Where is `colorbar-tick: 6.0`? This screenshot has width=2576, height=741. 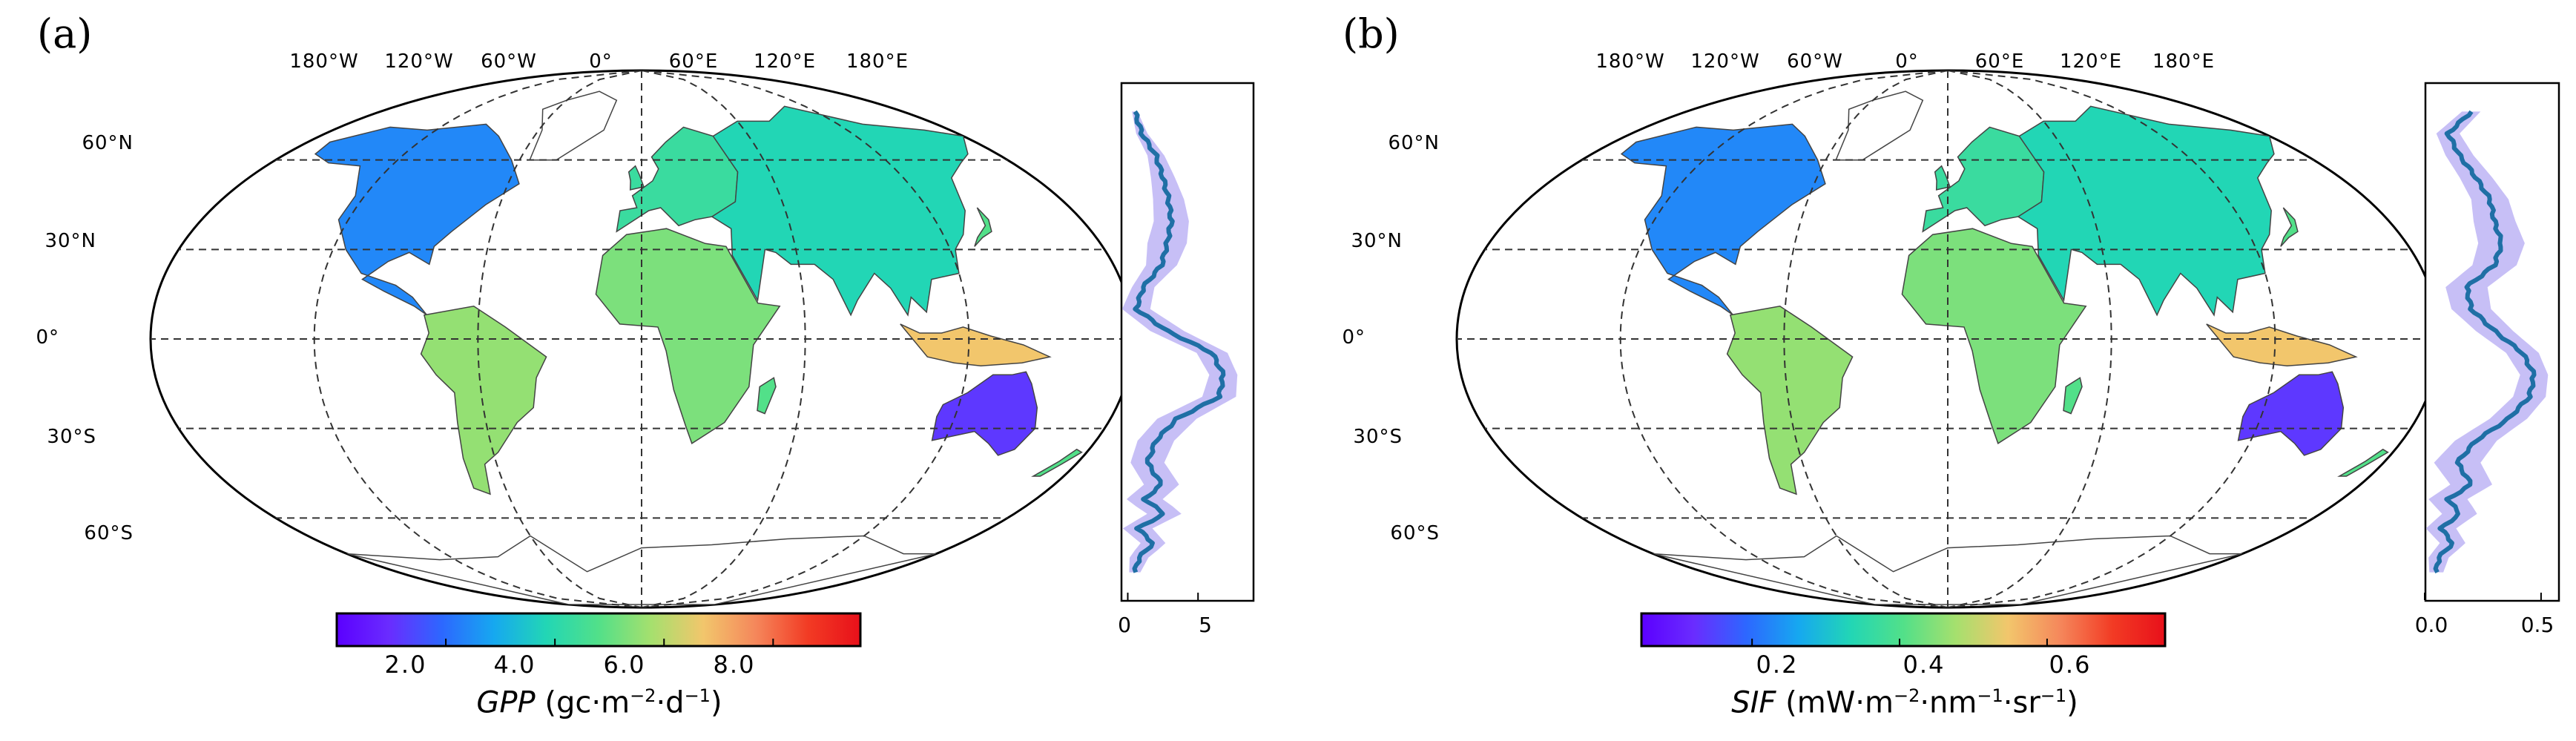
colorbar-tick: 6.0 is located at coordinates (624, 665).